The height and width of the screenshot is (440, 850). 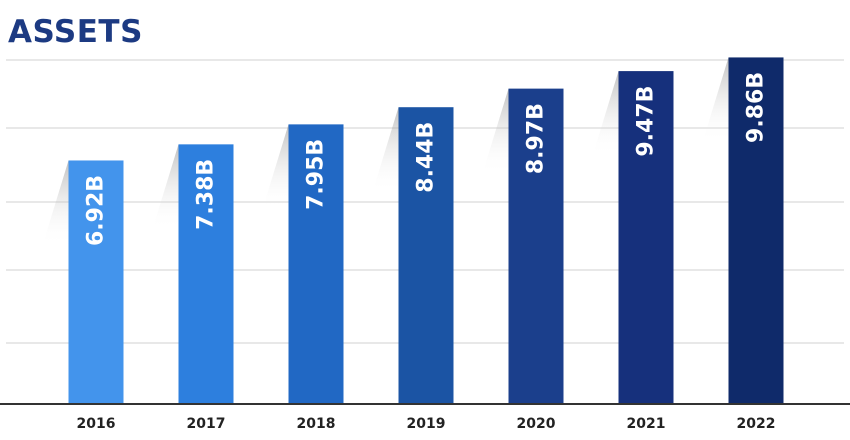 I want to click on x-tick-label: 2021, so click(x=646, y=424).